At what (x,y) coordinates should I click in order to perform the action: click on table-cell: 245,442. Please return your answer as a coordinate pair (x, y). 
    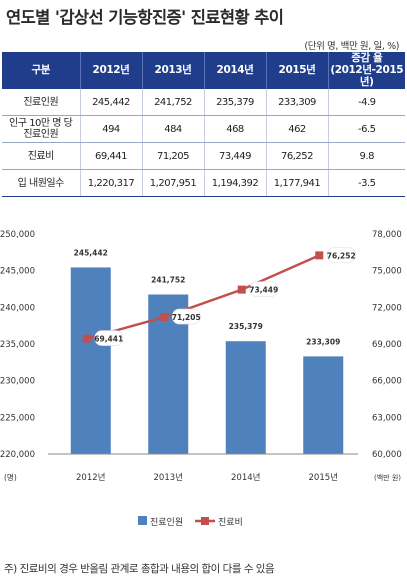
    Looking at the image, I should click on (110, 102).